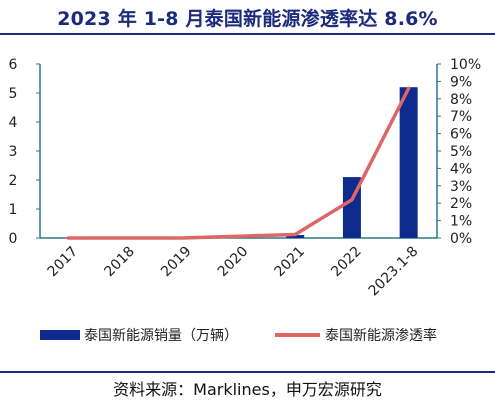  Describe the element at coordinates (161, 336) in the screenshot. I see `legend-bar-label: 泰国新能源销量（万辆）` at that location.